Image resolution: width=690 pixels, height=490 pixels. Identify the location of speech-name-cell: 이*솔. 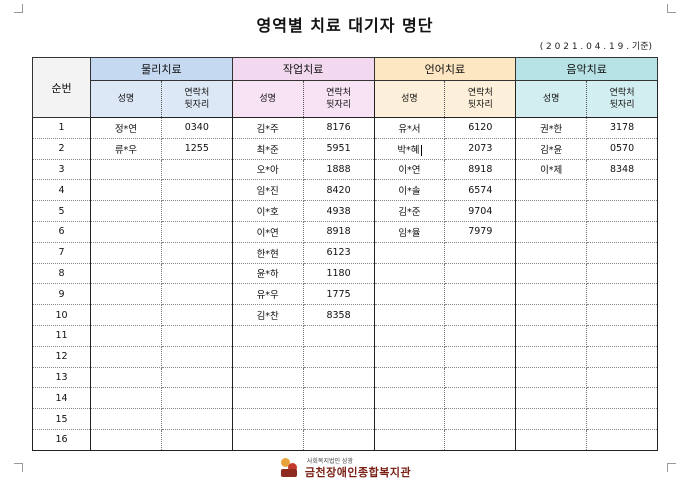
(409, 190).